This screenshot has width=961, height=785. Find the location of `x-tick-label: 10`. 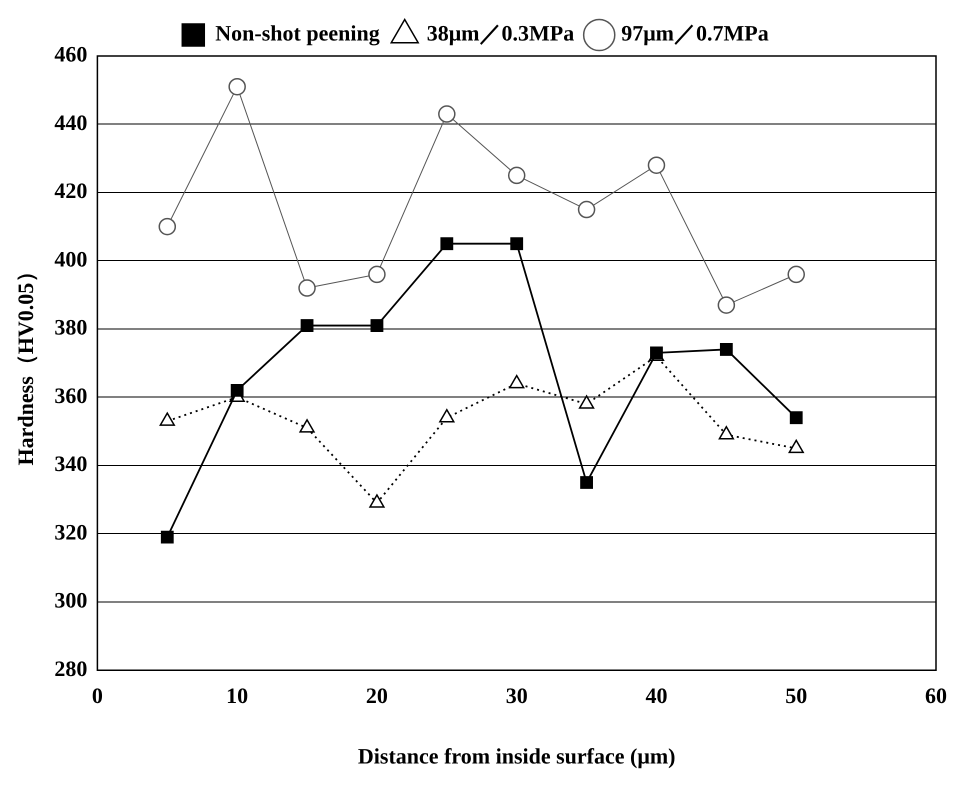

x-tick-label: 10 is located at coordinates (237, 695).